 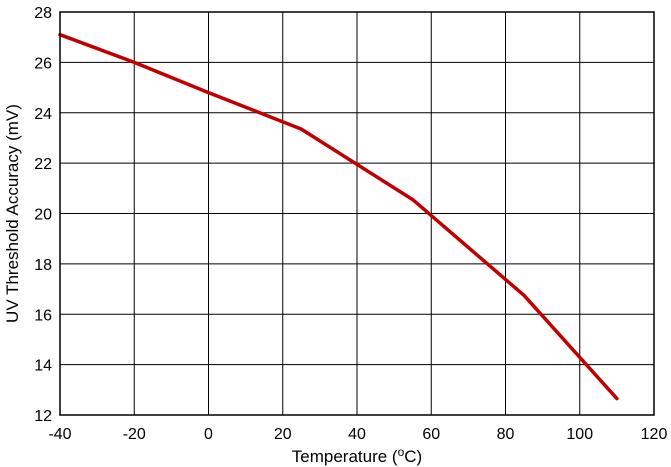 What do you see at coordinates (431, 434) in the screenshot?
I see `x-tick-label: 60` at bounding box center [431, 434].